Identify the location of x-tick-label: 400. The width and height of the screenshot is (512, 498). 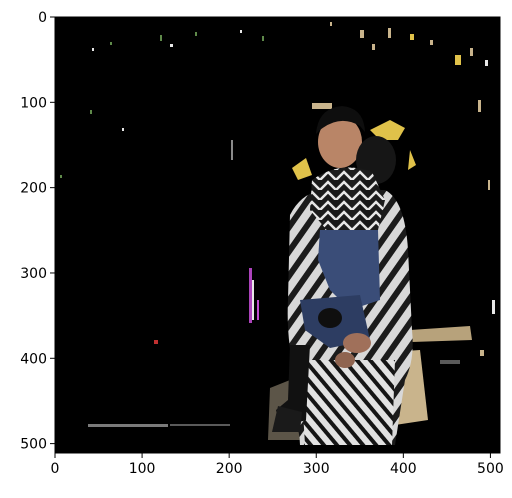
(403, 469).